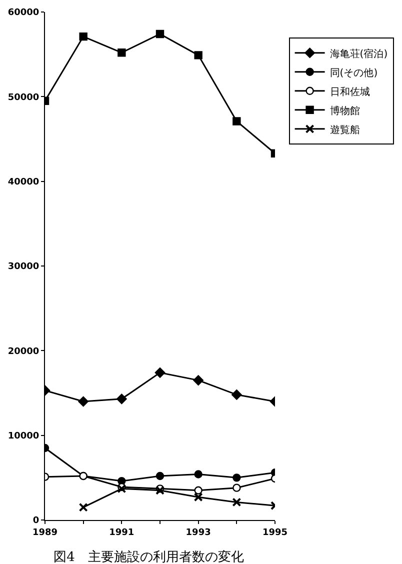 The width and height of the screenshot is (402, 564). What do you see at coordinates (24, 267) in the screenshot?
I see `y-tick-label: 30000` at bounding box center [24, 267].